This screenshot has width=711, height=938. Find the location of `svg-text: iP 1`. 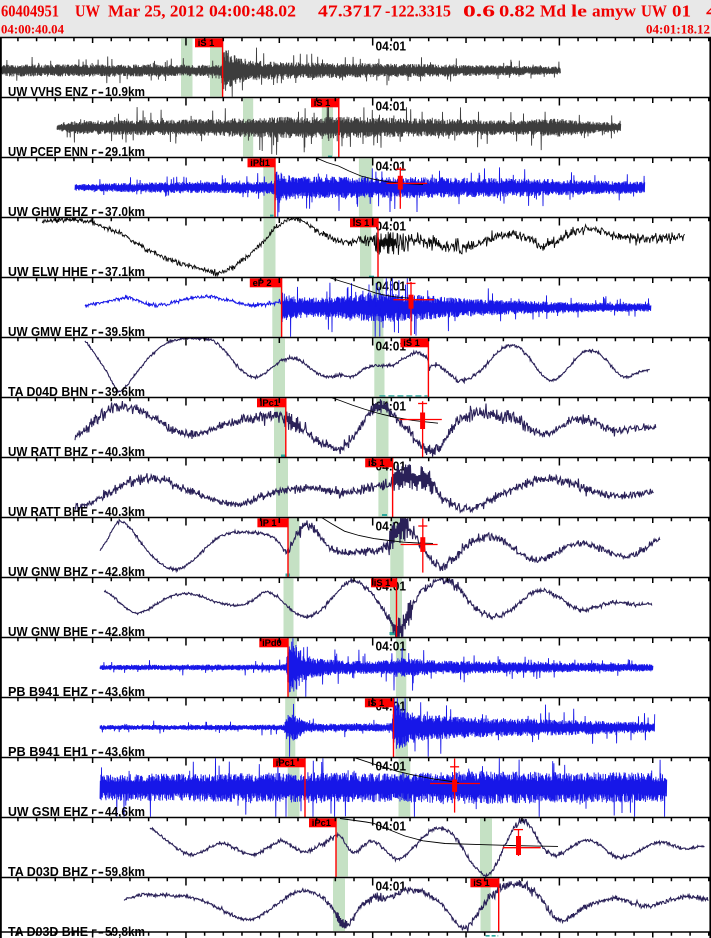

svg-text: iP 1 is located at coordinates (268, 523).